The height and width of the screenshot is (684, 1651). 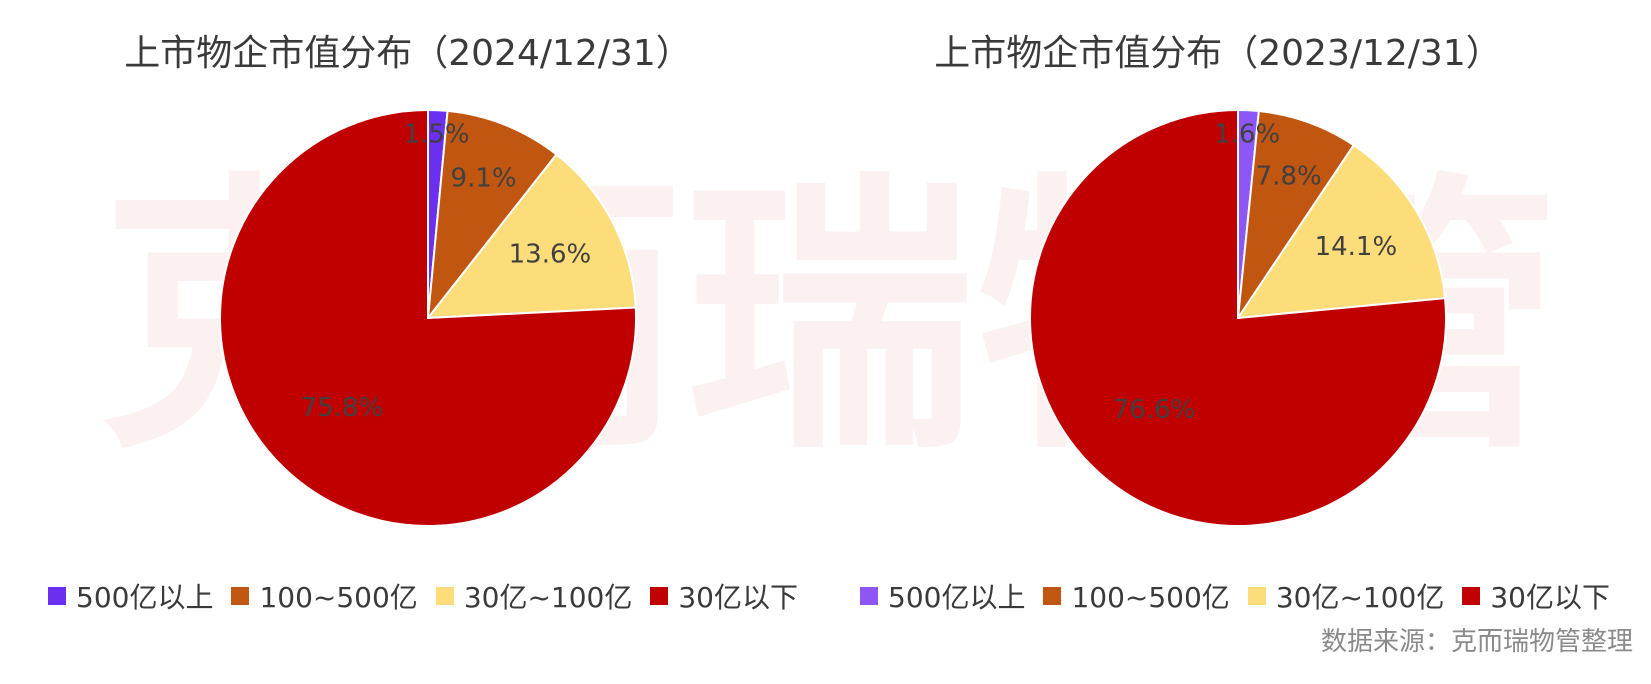 What do you see at coordinates (1476, 642) in the screenshot?
I see `source-note: 数据来源：克而瑞物管整理` at bounding box center [1476, 642].